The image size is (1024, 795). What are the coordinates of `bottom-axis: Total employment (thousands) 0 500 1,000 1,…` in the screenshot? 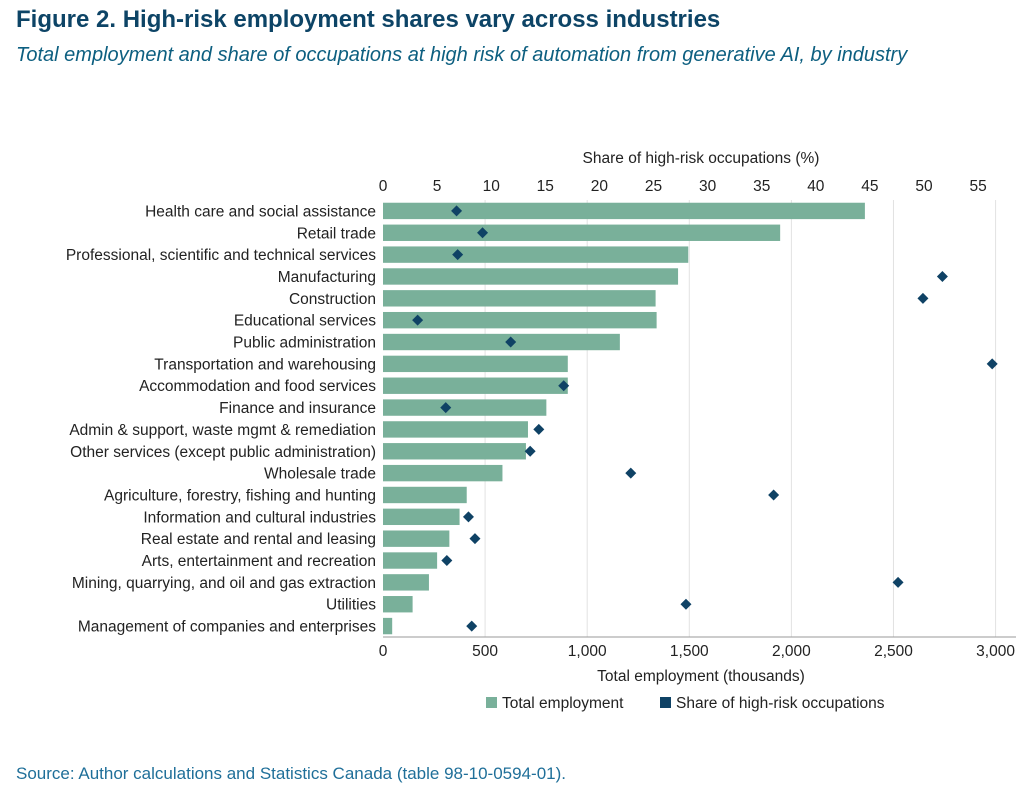 It's located at (697, 660).